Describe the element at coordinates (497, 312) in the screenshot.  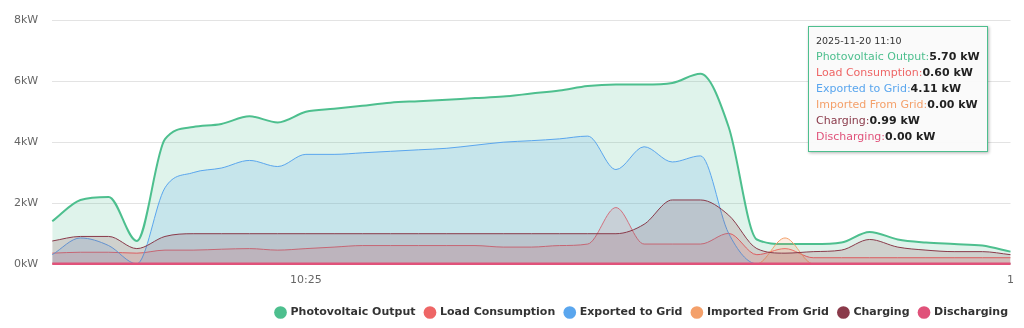
I see `legend-label: Load Consumption` at that location.